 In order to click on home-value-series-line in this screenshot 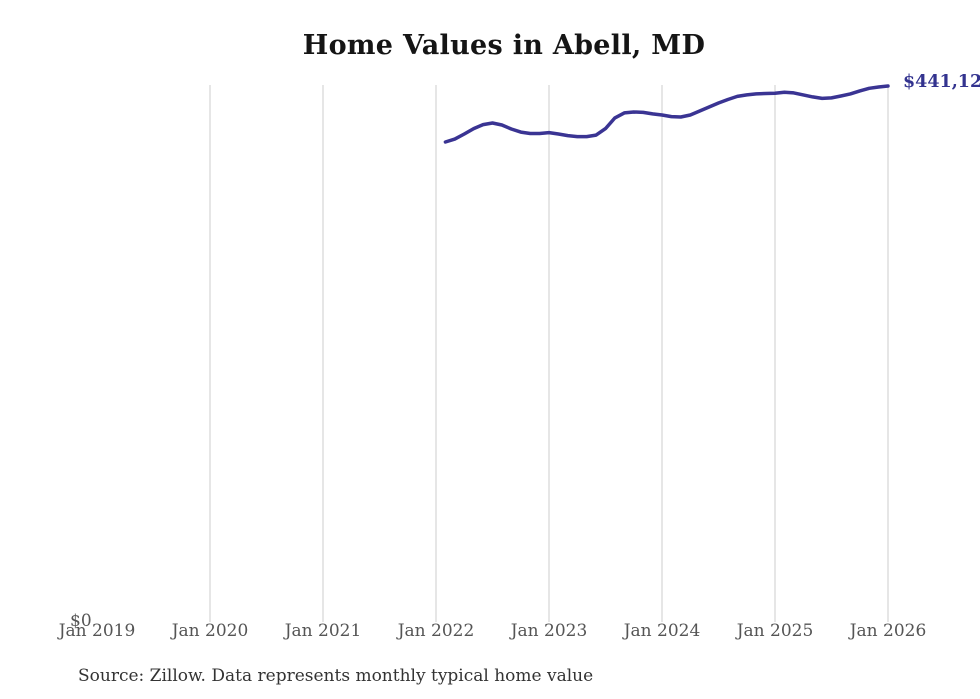, I will do `click(666, 114)`.